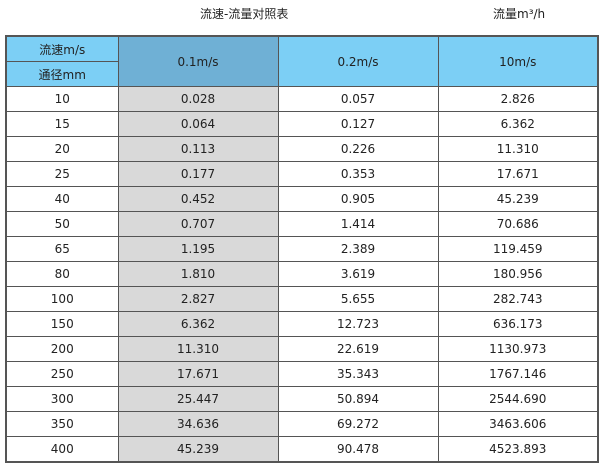 This screenshot has width=600, height=466. I want to click on flow-cell: 4523.893, so click(518, 449).